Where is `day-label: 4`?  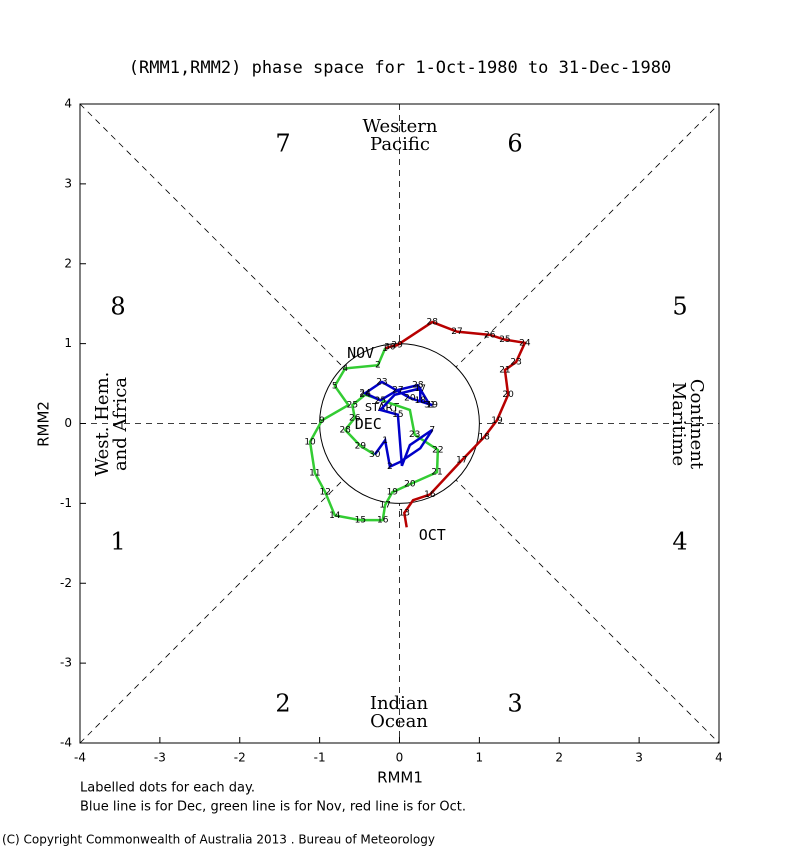
day-label: 4 is located at coordinates (345, 369).